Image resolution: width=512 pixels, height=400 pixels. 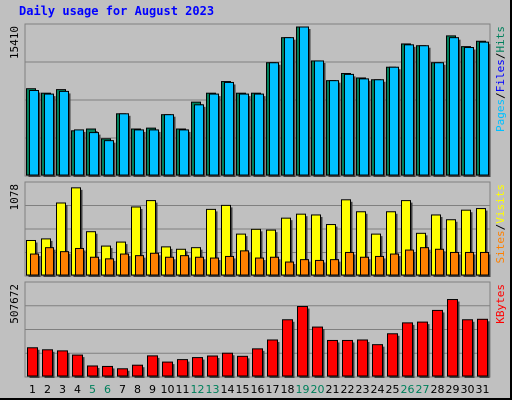 What do you see at coordinates (14, 197) in the screenshot?
I see `y-axis-max-label-sites_visits: 1078` at bounding box center [14, 197].